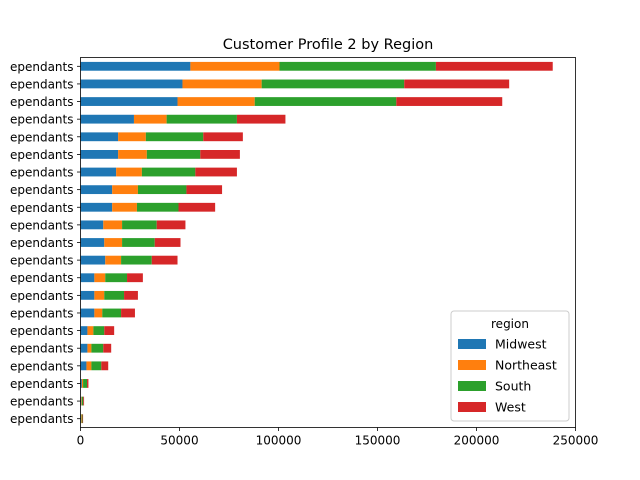 This screenshot has width=640, height=480. What do you see at coordinates (42, 102) in the screenshot?
I see `y-tick-label-2: ependants` at bounding box center [42, 102].